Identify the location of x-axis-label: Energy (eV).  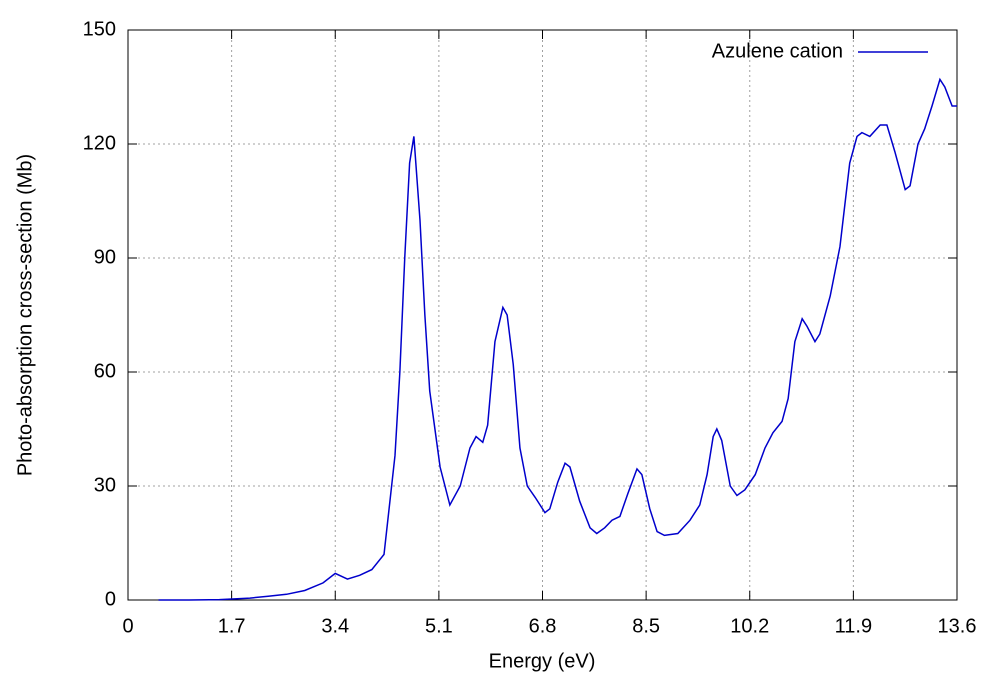
(542, 661).